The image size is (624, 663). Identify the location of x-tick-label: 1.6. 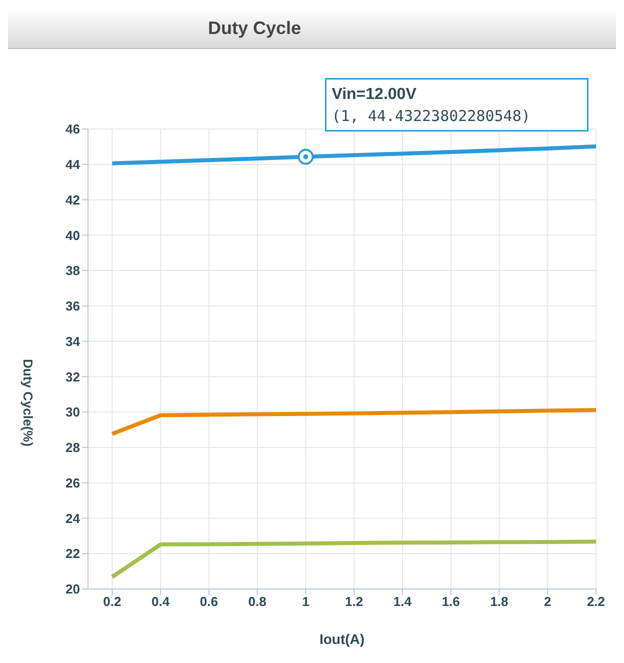
(451, 602).